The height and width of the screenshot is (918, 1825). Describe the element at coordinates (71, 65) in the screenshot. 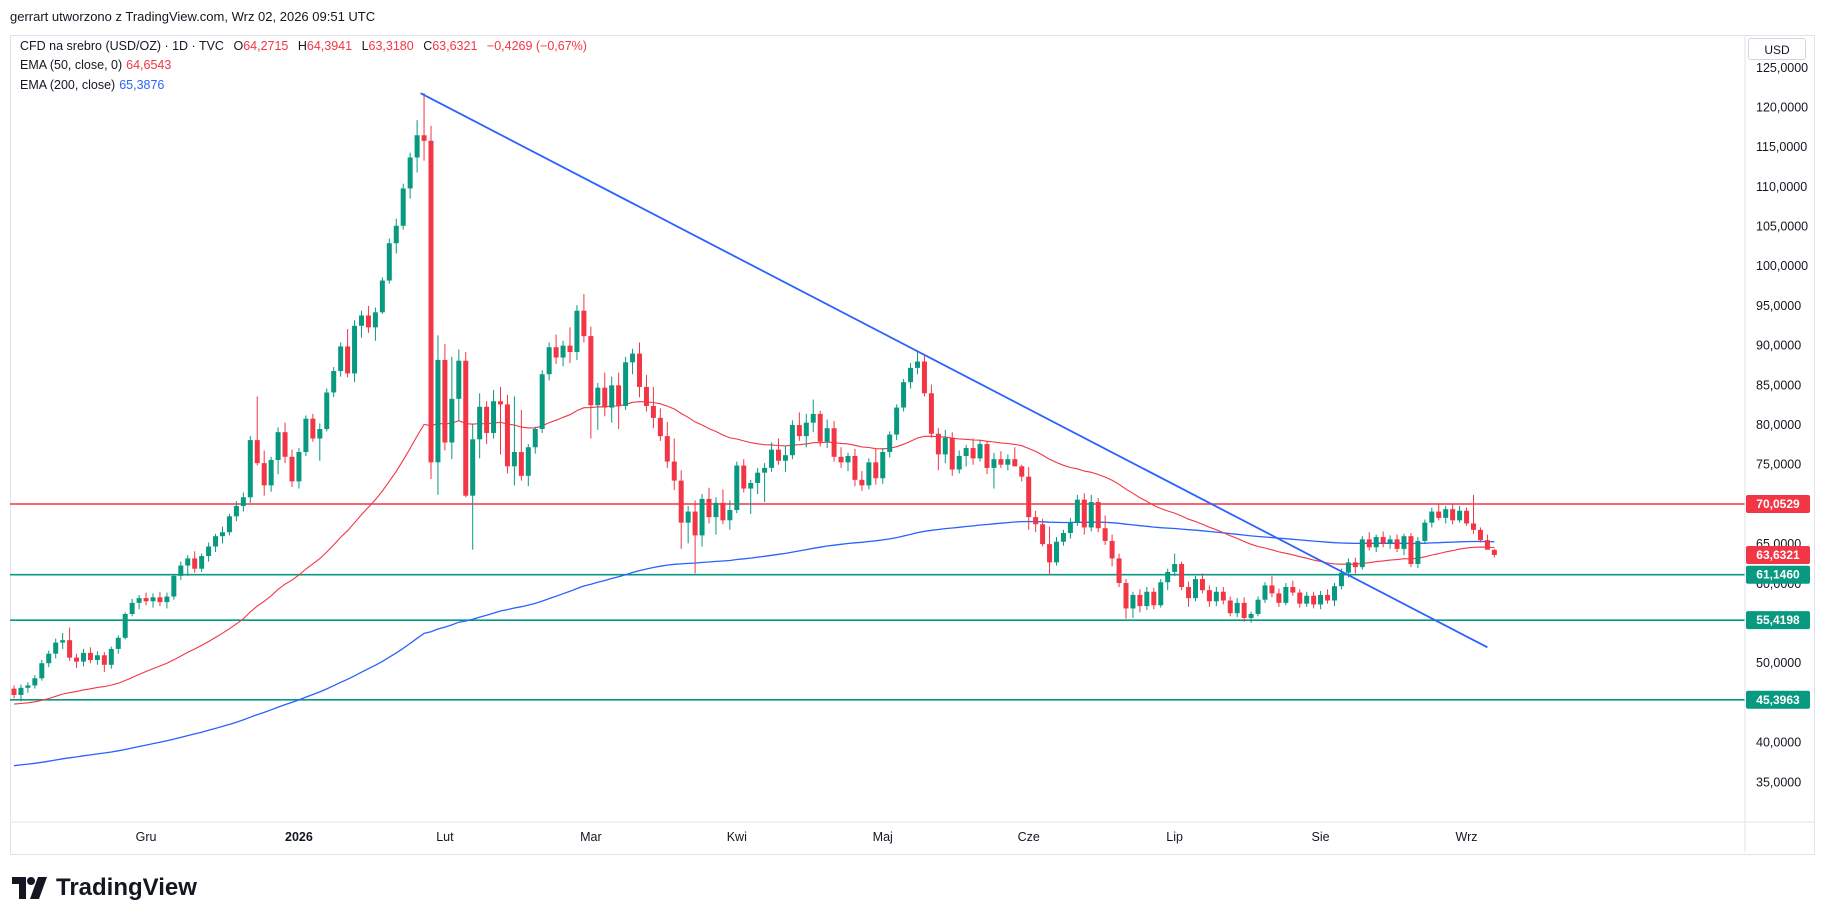

I see `ema50-label: EMA (50, close, 0)` at that location.